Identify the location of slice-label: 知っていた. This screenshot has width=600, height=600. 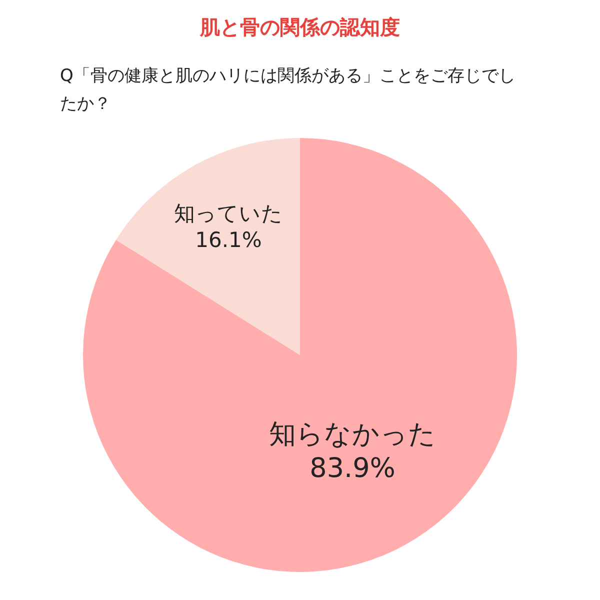
(229, 214).